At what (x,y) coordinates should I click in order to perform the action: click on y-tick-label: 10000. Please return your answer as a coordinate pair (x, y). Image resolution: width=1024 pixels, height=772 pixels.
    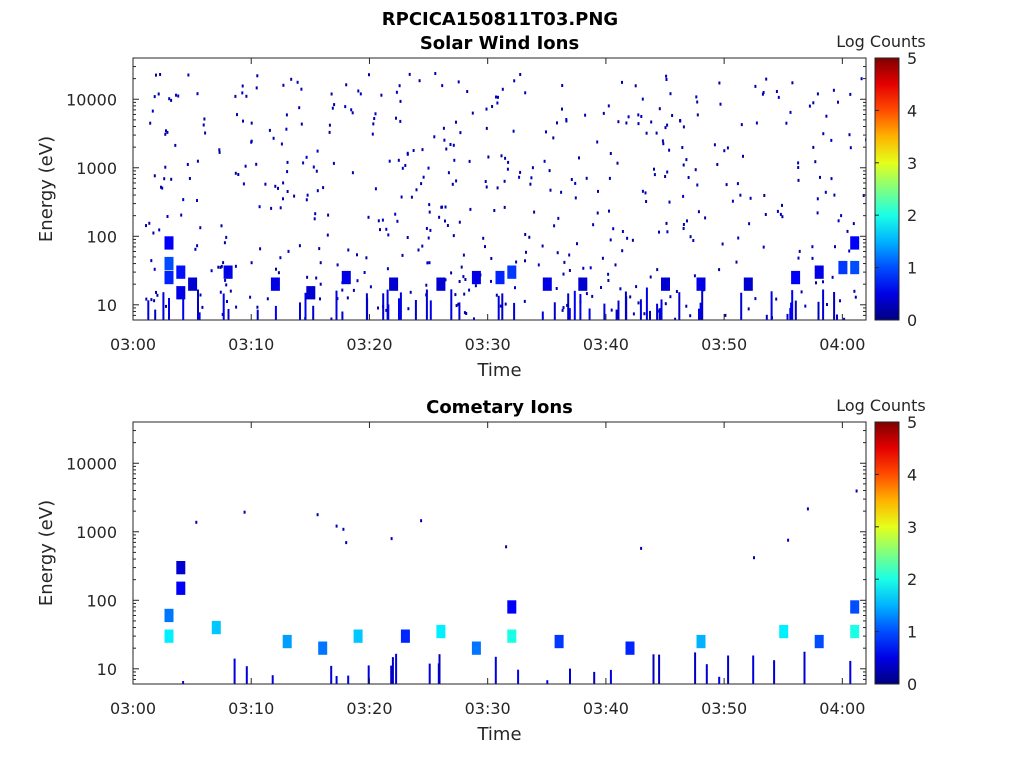
    Looking at the image, I should click on (91, 99).